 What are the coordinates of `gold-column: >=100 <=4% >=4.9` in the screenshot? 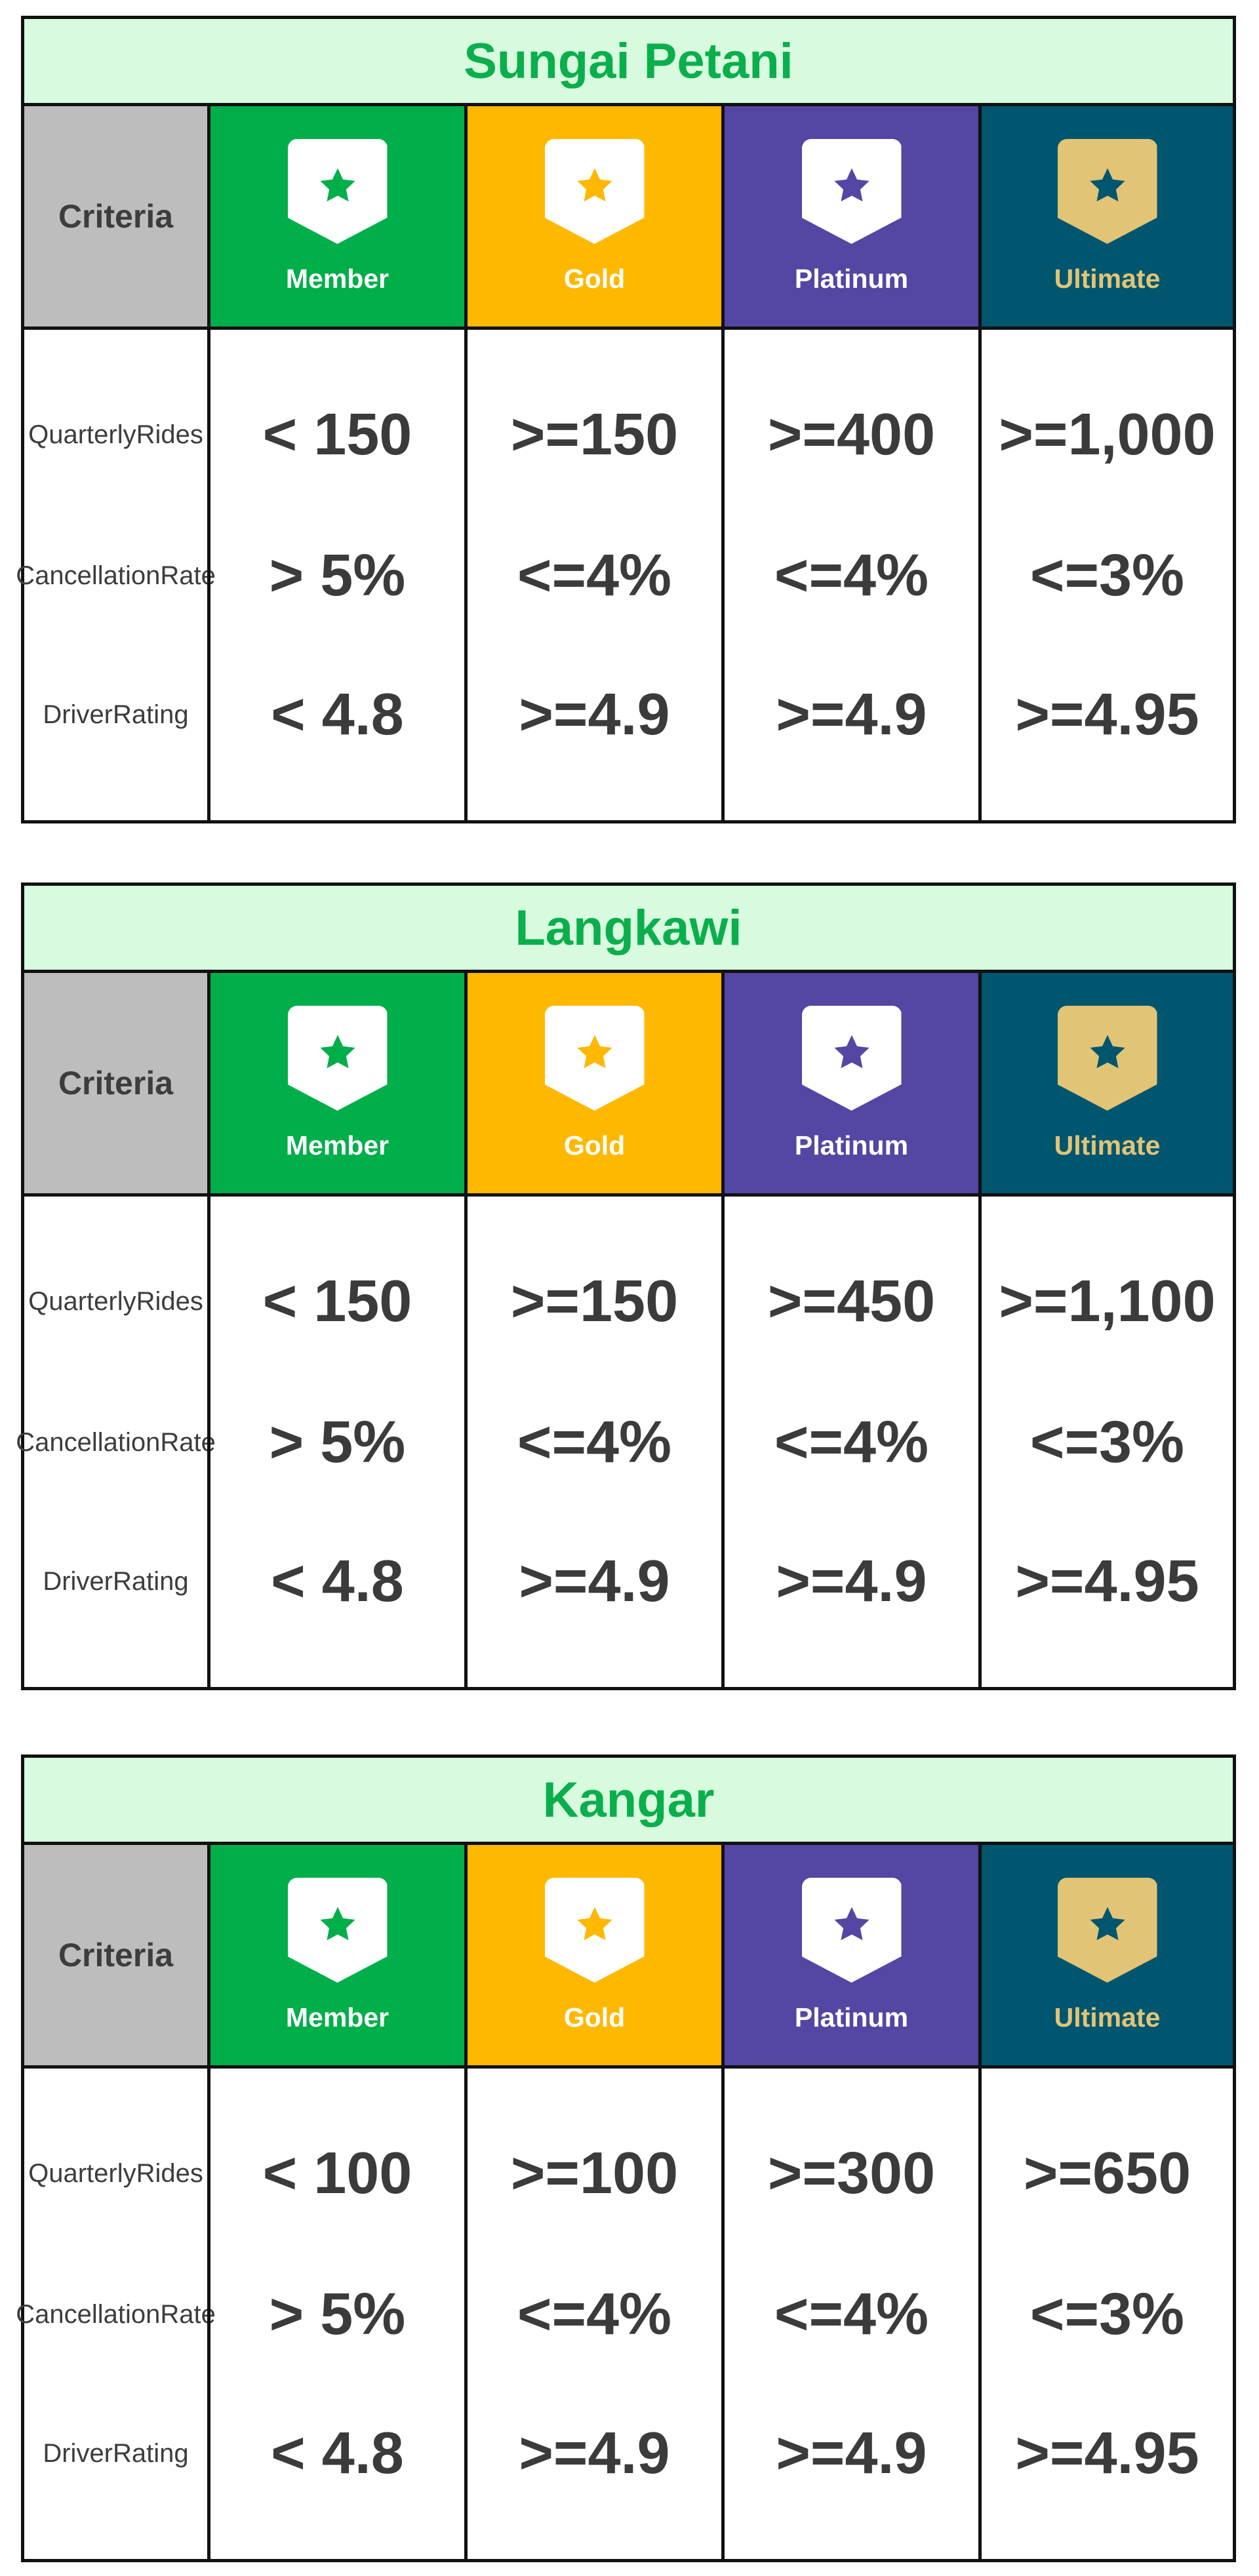 It's located at (592, 2314).